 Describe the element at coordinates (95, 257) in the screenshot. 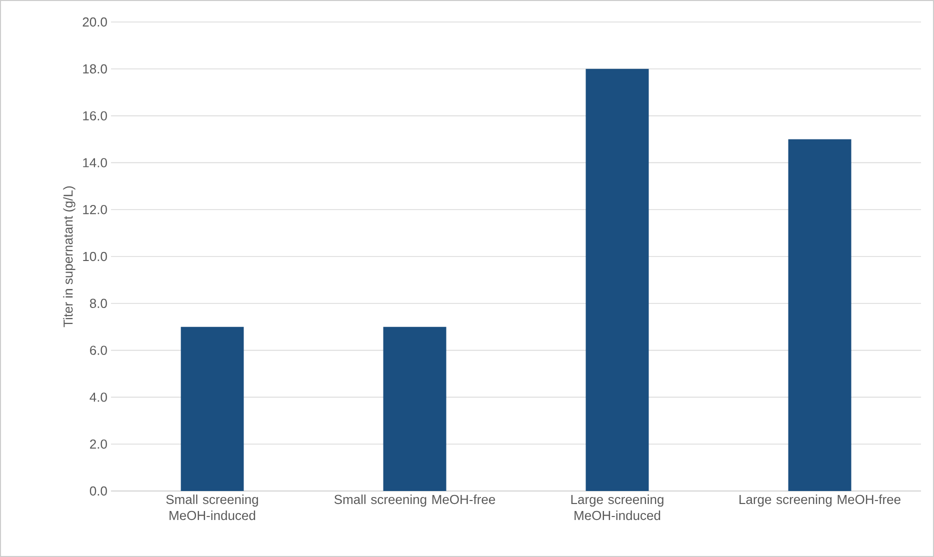

I see `y-tick-label: 10.0` at that location.